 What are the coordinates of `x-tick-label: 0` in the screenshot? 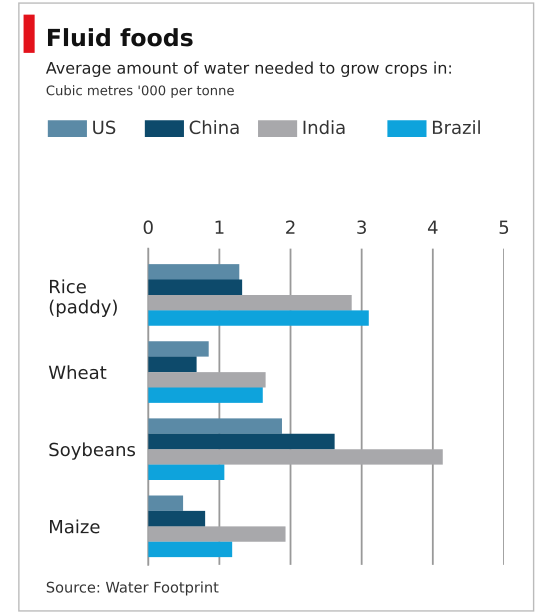 It's located at (148, 227).